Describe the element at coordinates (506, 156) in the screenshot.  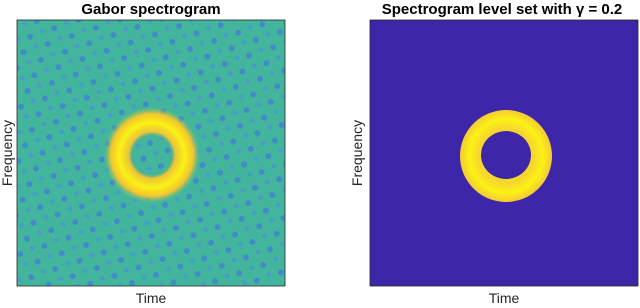
I see `level-set-ring` at that location.